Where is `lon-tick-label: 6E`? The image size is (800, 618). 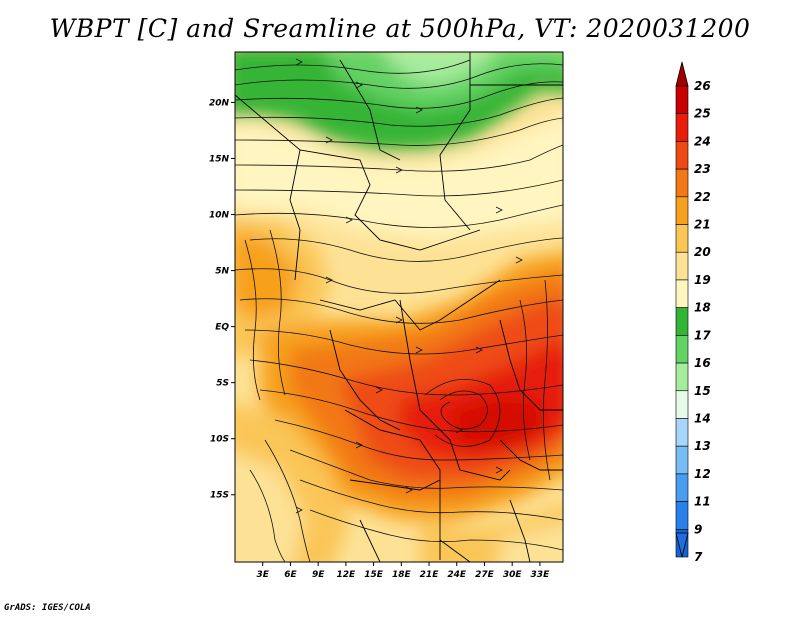 lon-tick-label: 6E is located at coordinates (290, 575).